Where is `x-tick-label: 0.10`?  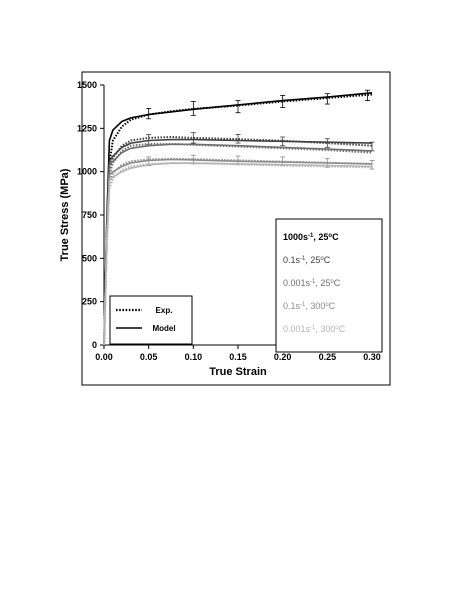 x-tick-label: 0.10 is located at coordinates (194, 357).